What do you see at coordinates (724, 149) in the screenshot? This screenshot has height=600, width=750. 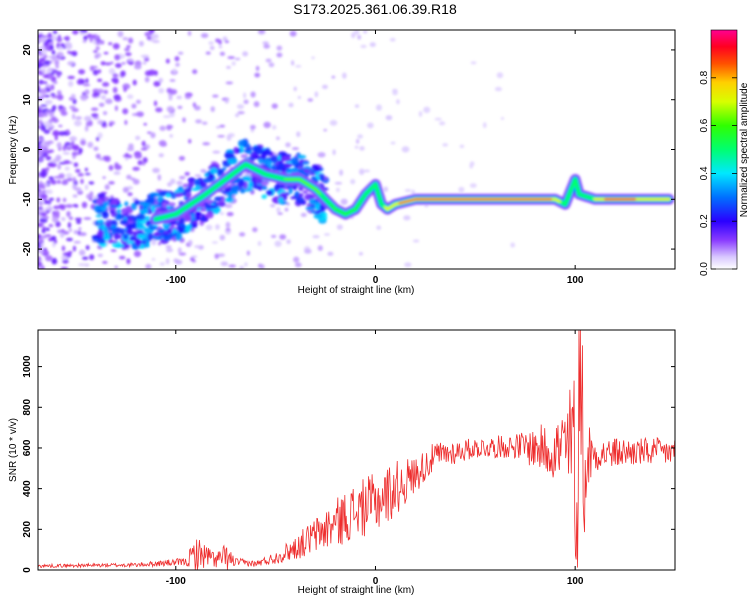 I see `colorbar-gradient` at bounding box center [724, 149].